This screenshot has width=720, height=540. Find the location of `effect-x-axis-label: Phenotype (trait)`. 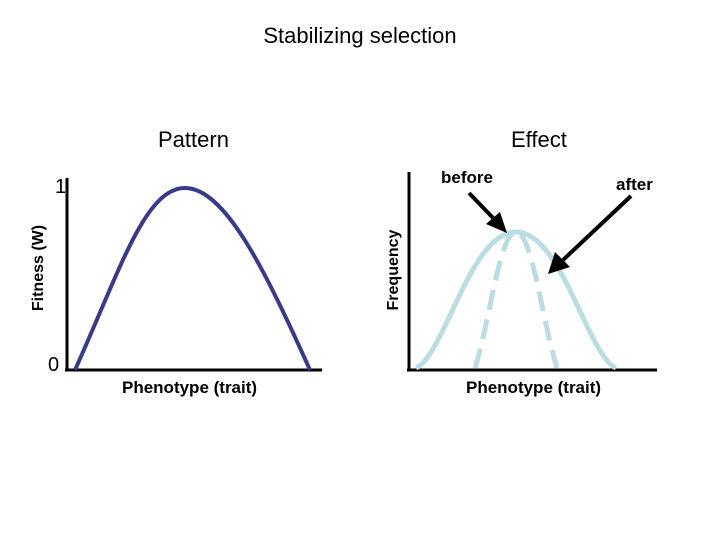

effect-x-axis-label: Phenotype (trait) is located at coordinates (534, 387).